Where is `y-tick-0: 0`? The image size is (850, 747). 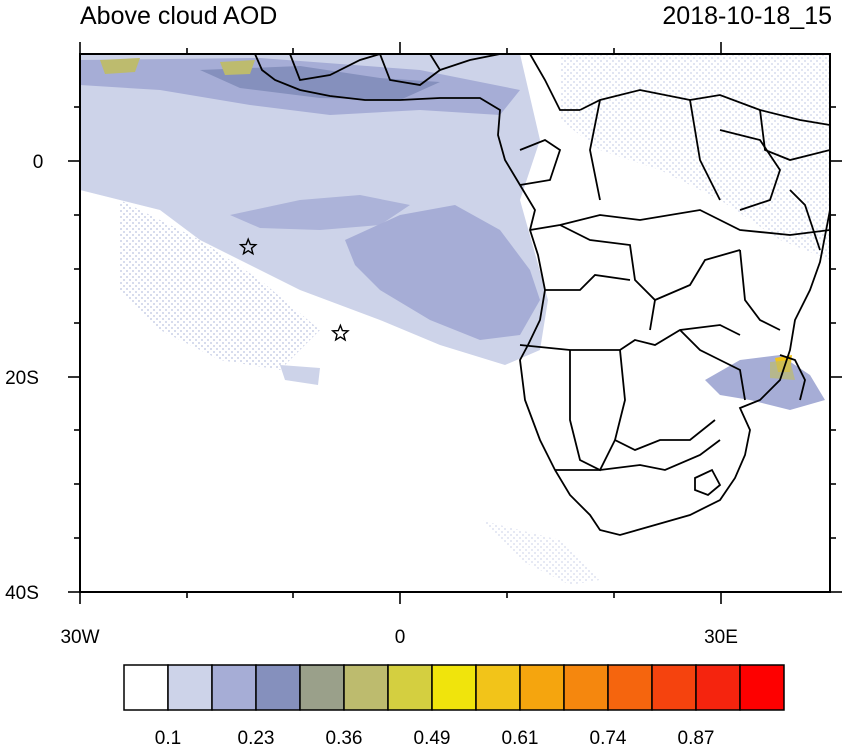 y-tick-0: 0 is located at coordinates (38, 162).